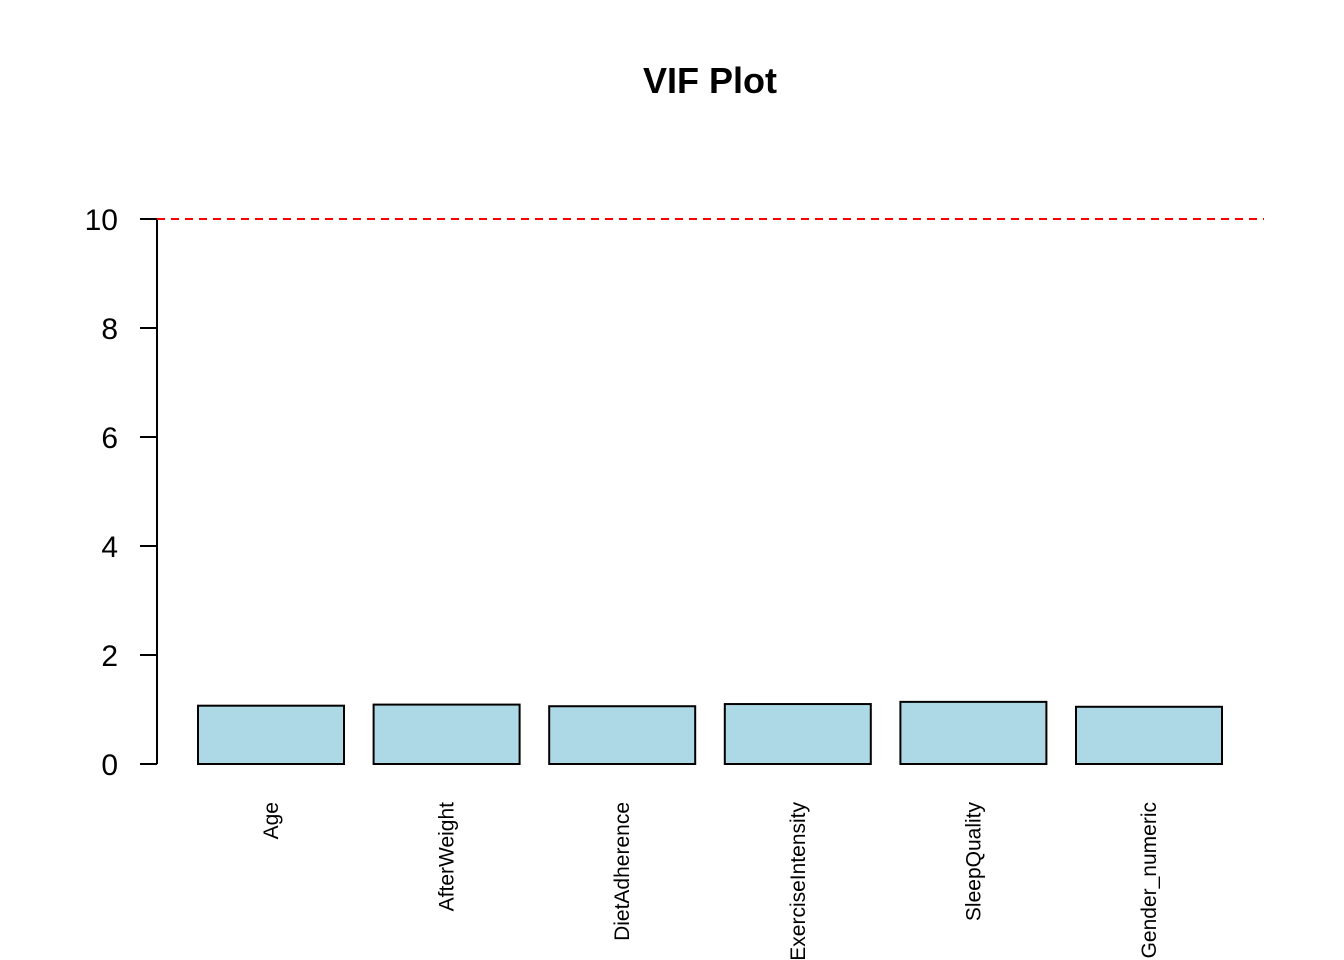 This screenshot has width=1344, height=960. Describe the element at coordinates (710, 80) in the screenshot. I see `chart-title: VIF Plot` at that location.